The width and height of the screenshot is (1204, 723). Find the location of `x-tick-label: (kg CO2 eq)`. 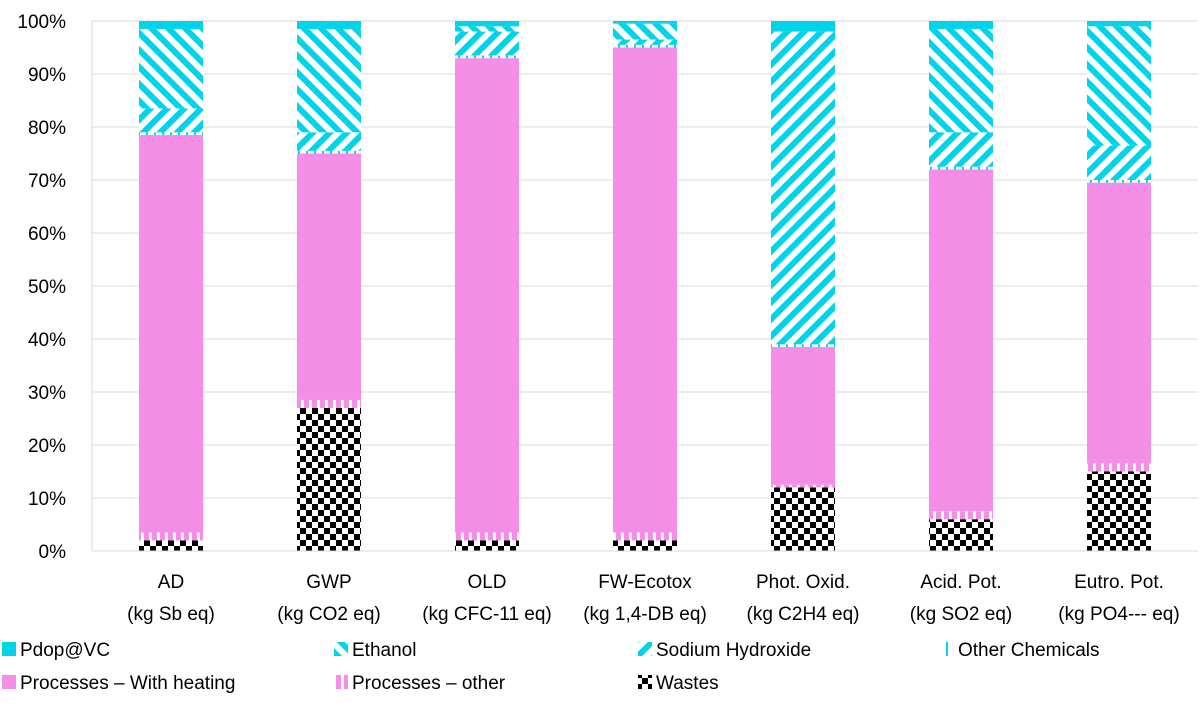

x-tick-label: (kg CO2 eq) is located at coordinates (328, 614).